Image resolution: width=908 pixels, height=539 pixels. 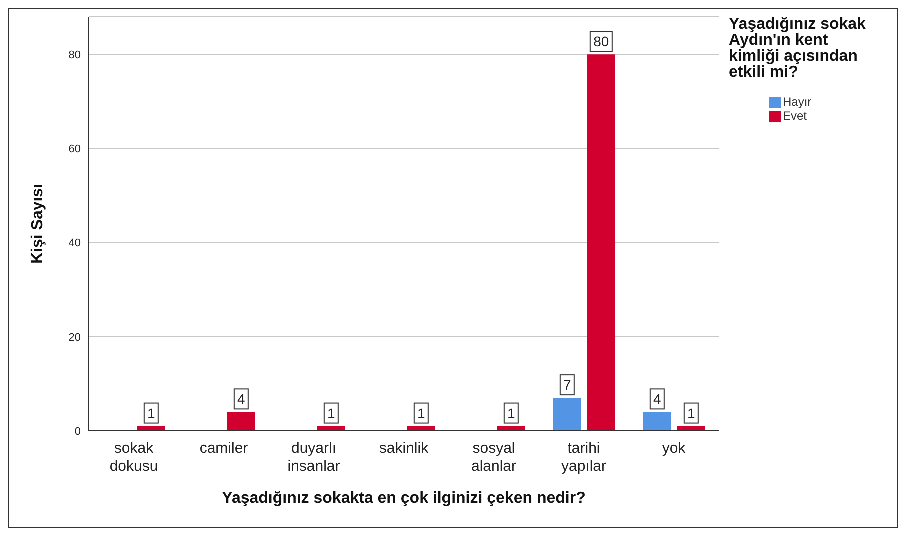 What do you see at coordinates (224, 448) in the screenshot?
I see `x-tick-label: camiler` at bounding box center [224, 448].